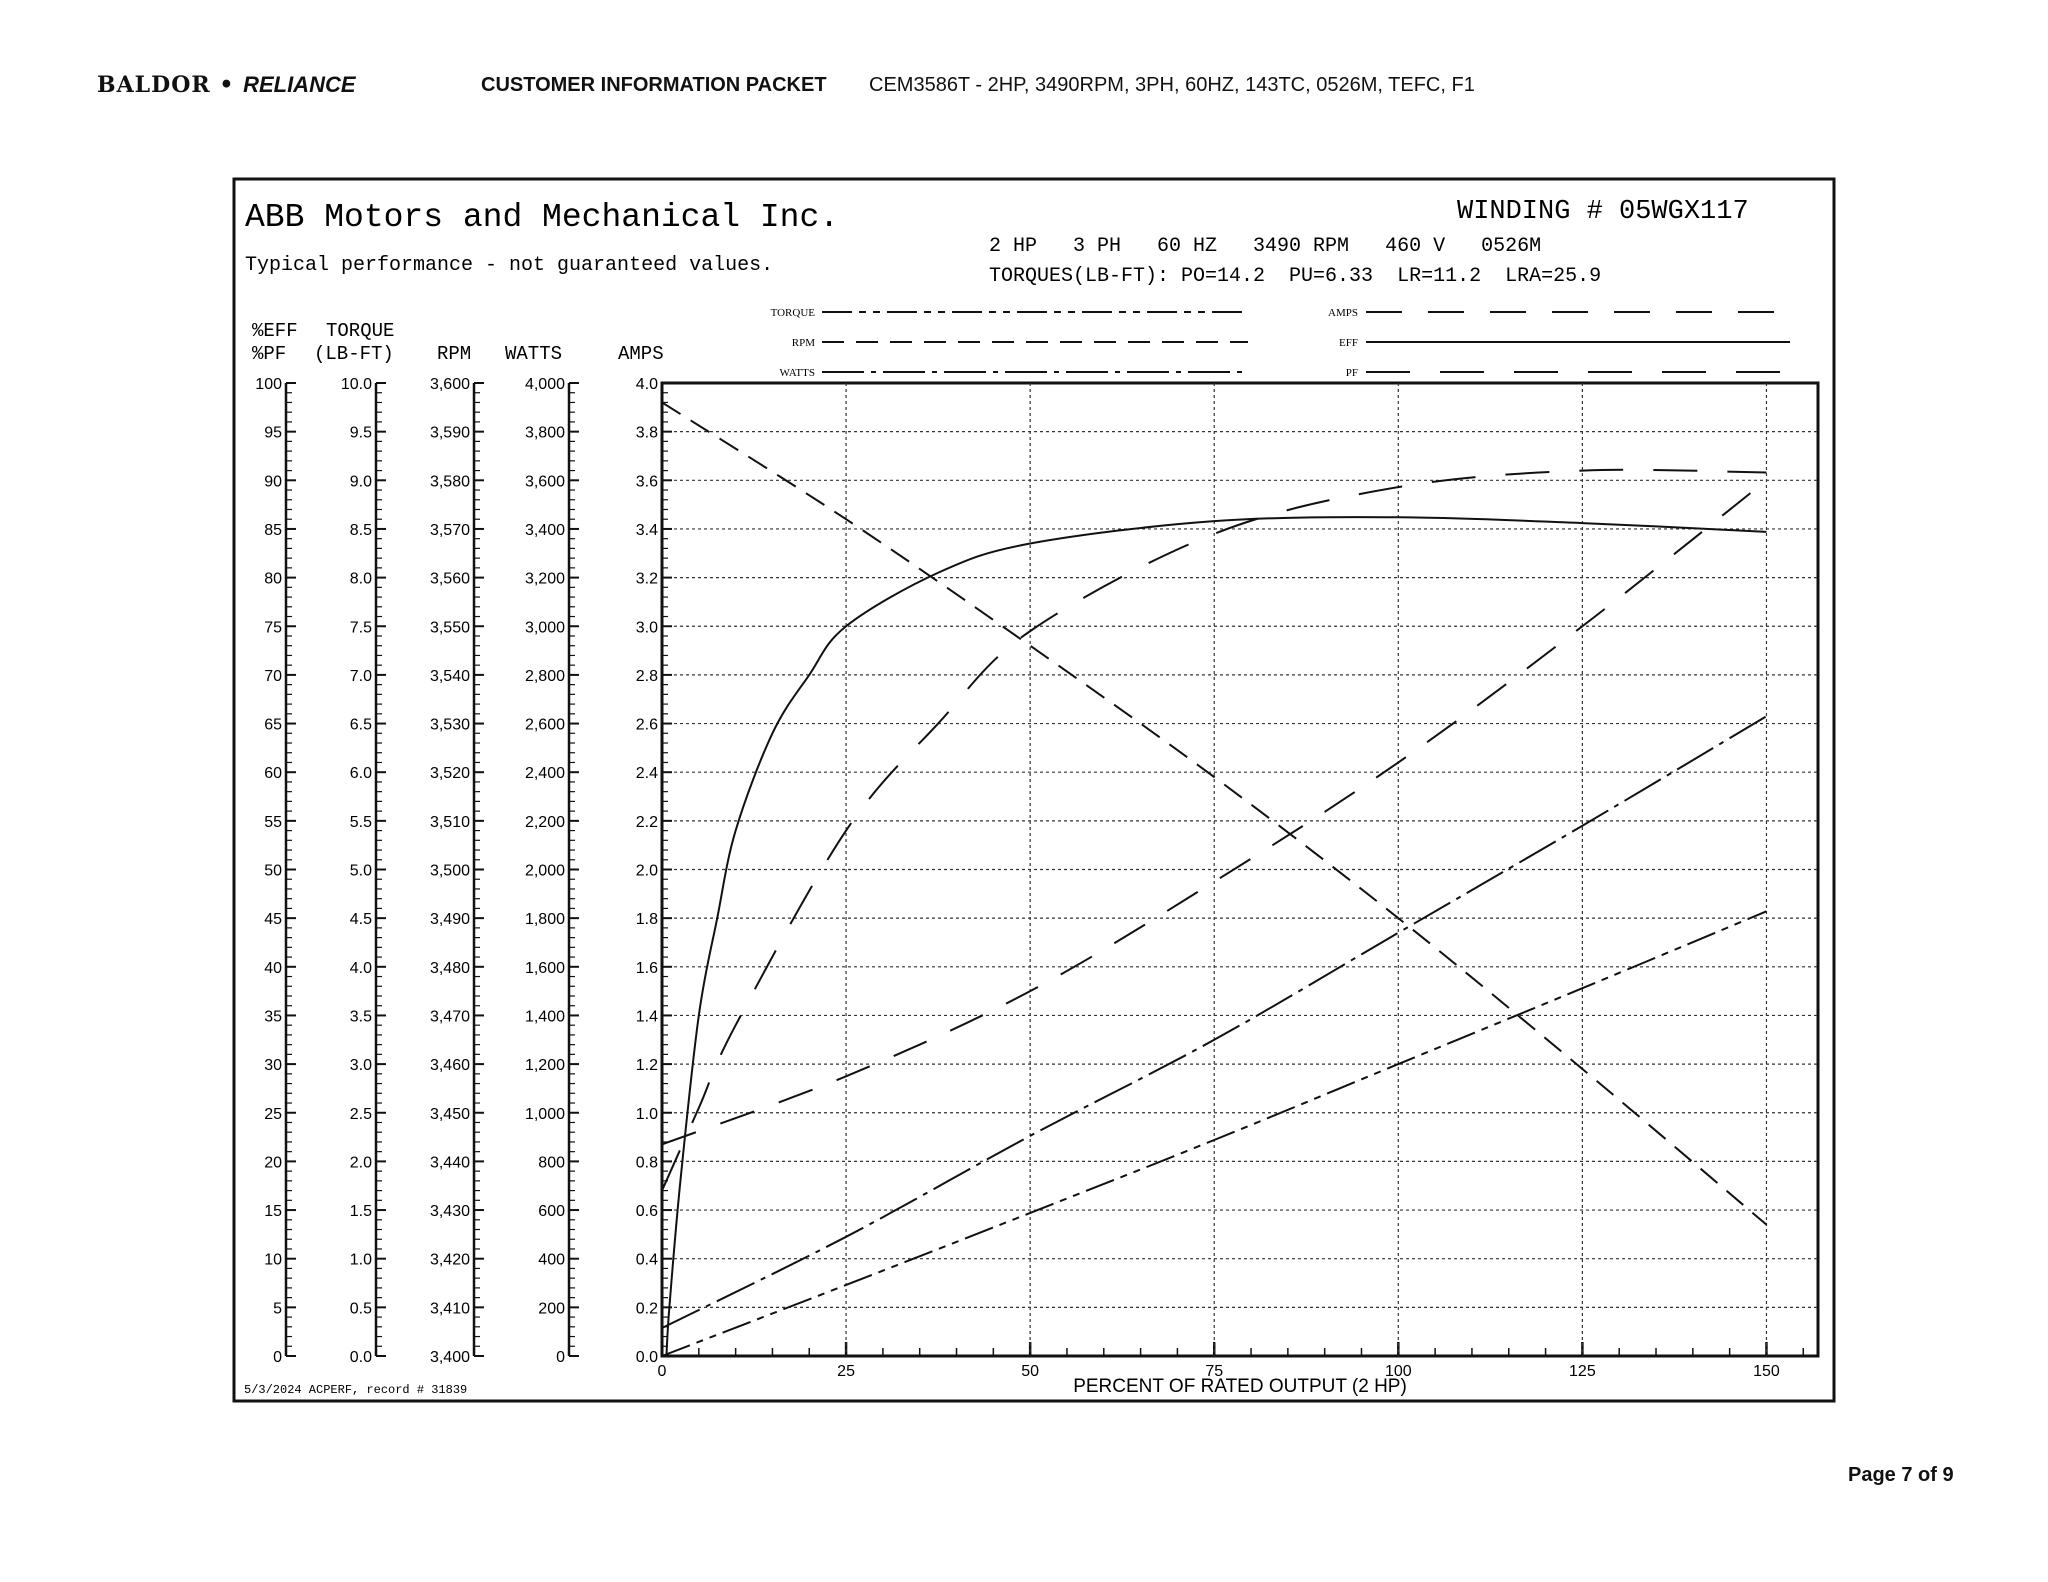 The height and width of the screenshot is (1582, 2048). Describe the element at coordinates (273, 481) in the screenshot. I see `y-tick-label: 90` at that location.